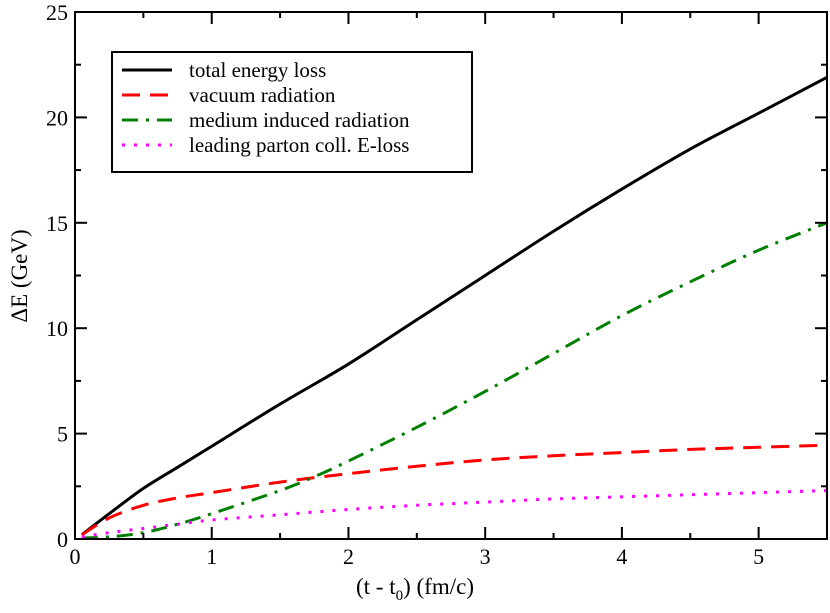 The height and width of the screenshot is (613, 830). I want to click on legend-label-leading-parton-coll-e-loss: leading parton coll. E-loss, so click(299, 145).